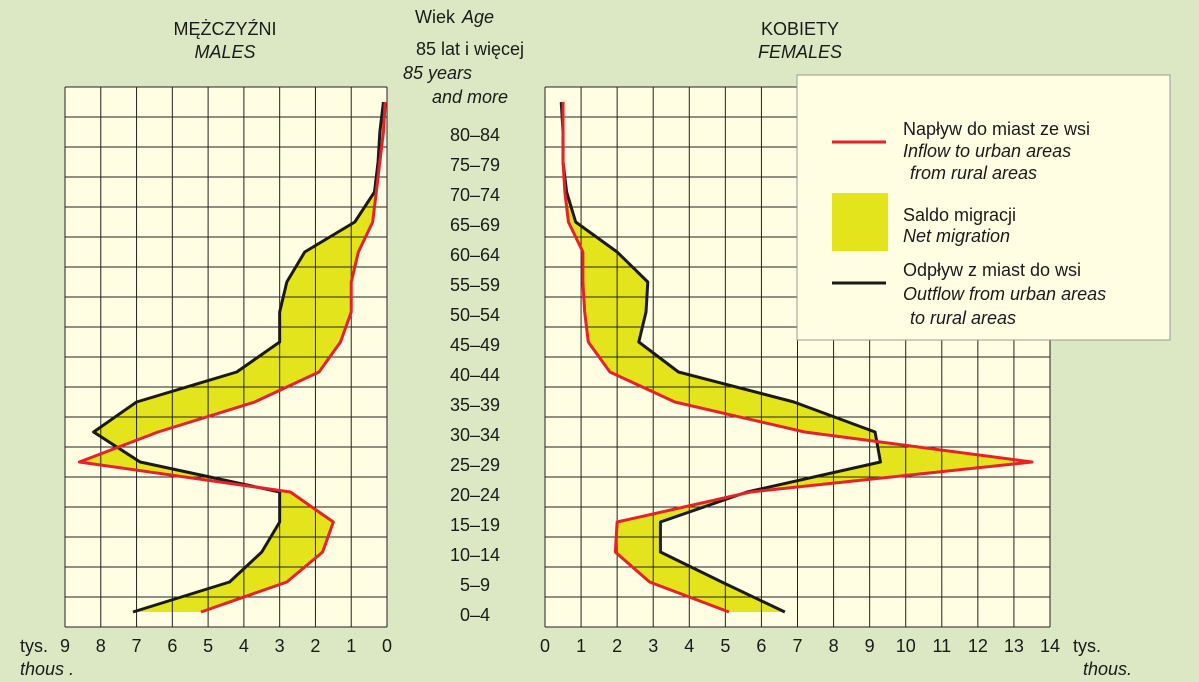  Describe the element at coordinates (475, 555) in the screenshot. I see `category-label: 10–14` at that location.